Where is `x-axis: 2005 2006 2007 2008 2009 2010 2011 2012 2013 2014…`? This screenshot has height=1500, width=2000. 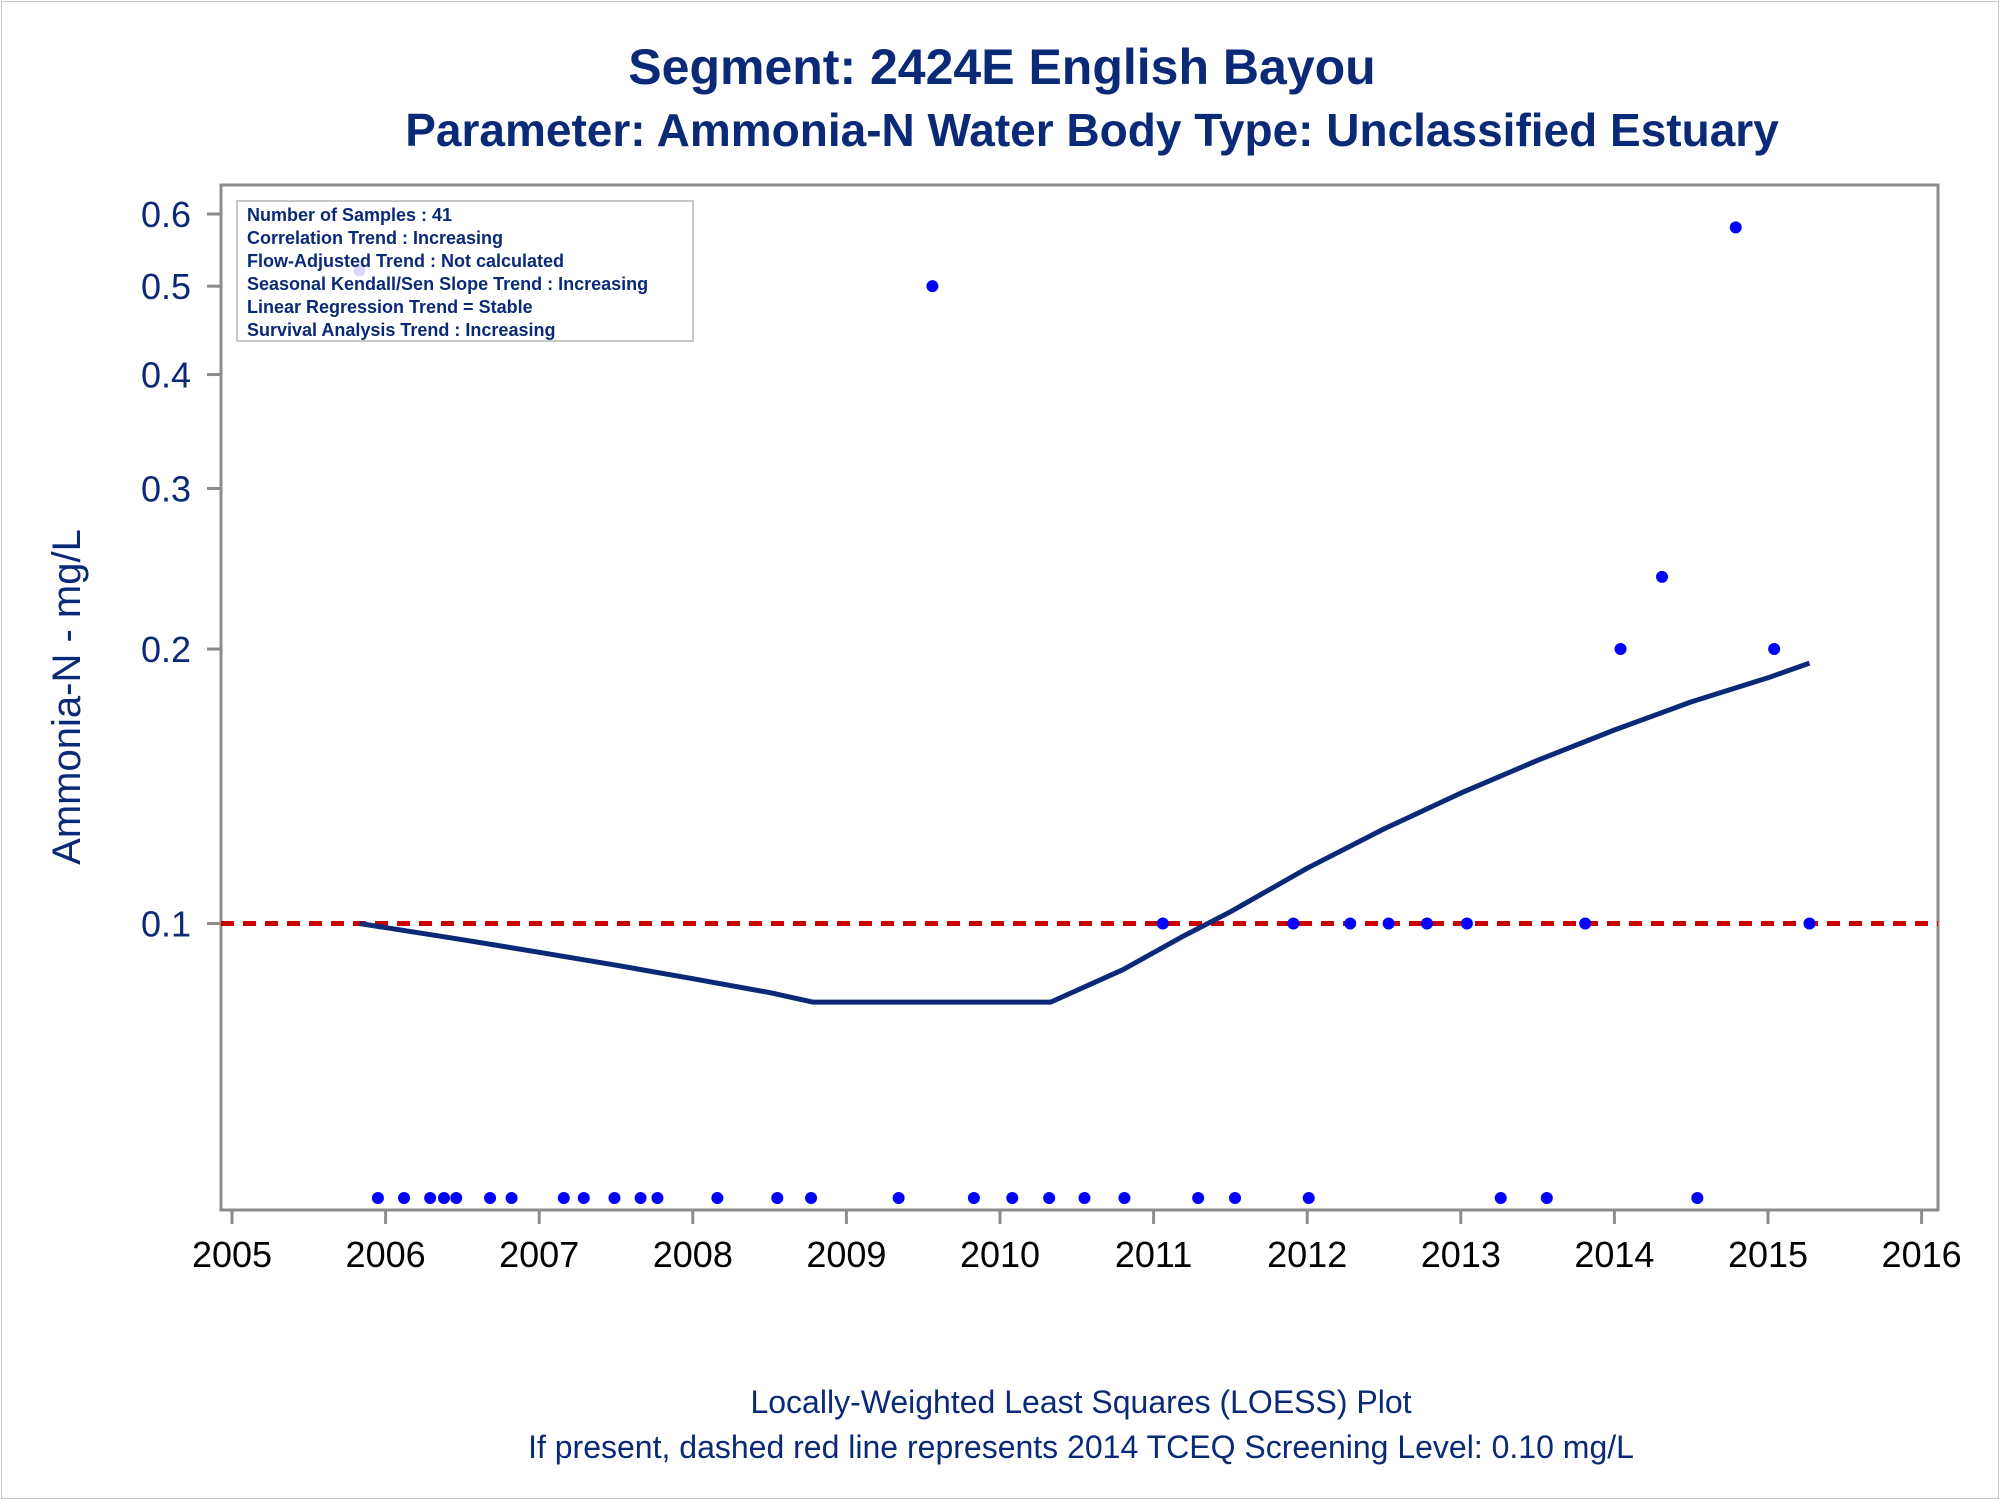 x-axis: 2005 2006 2007 2008 2009 2010 2011 2012 2013 2014… is located at coordinates (1077, 1242).